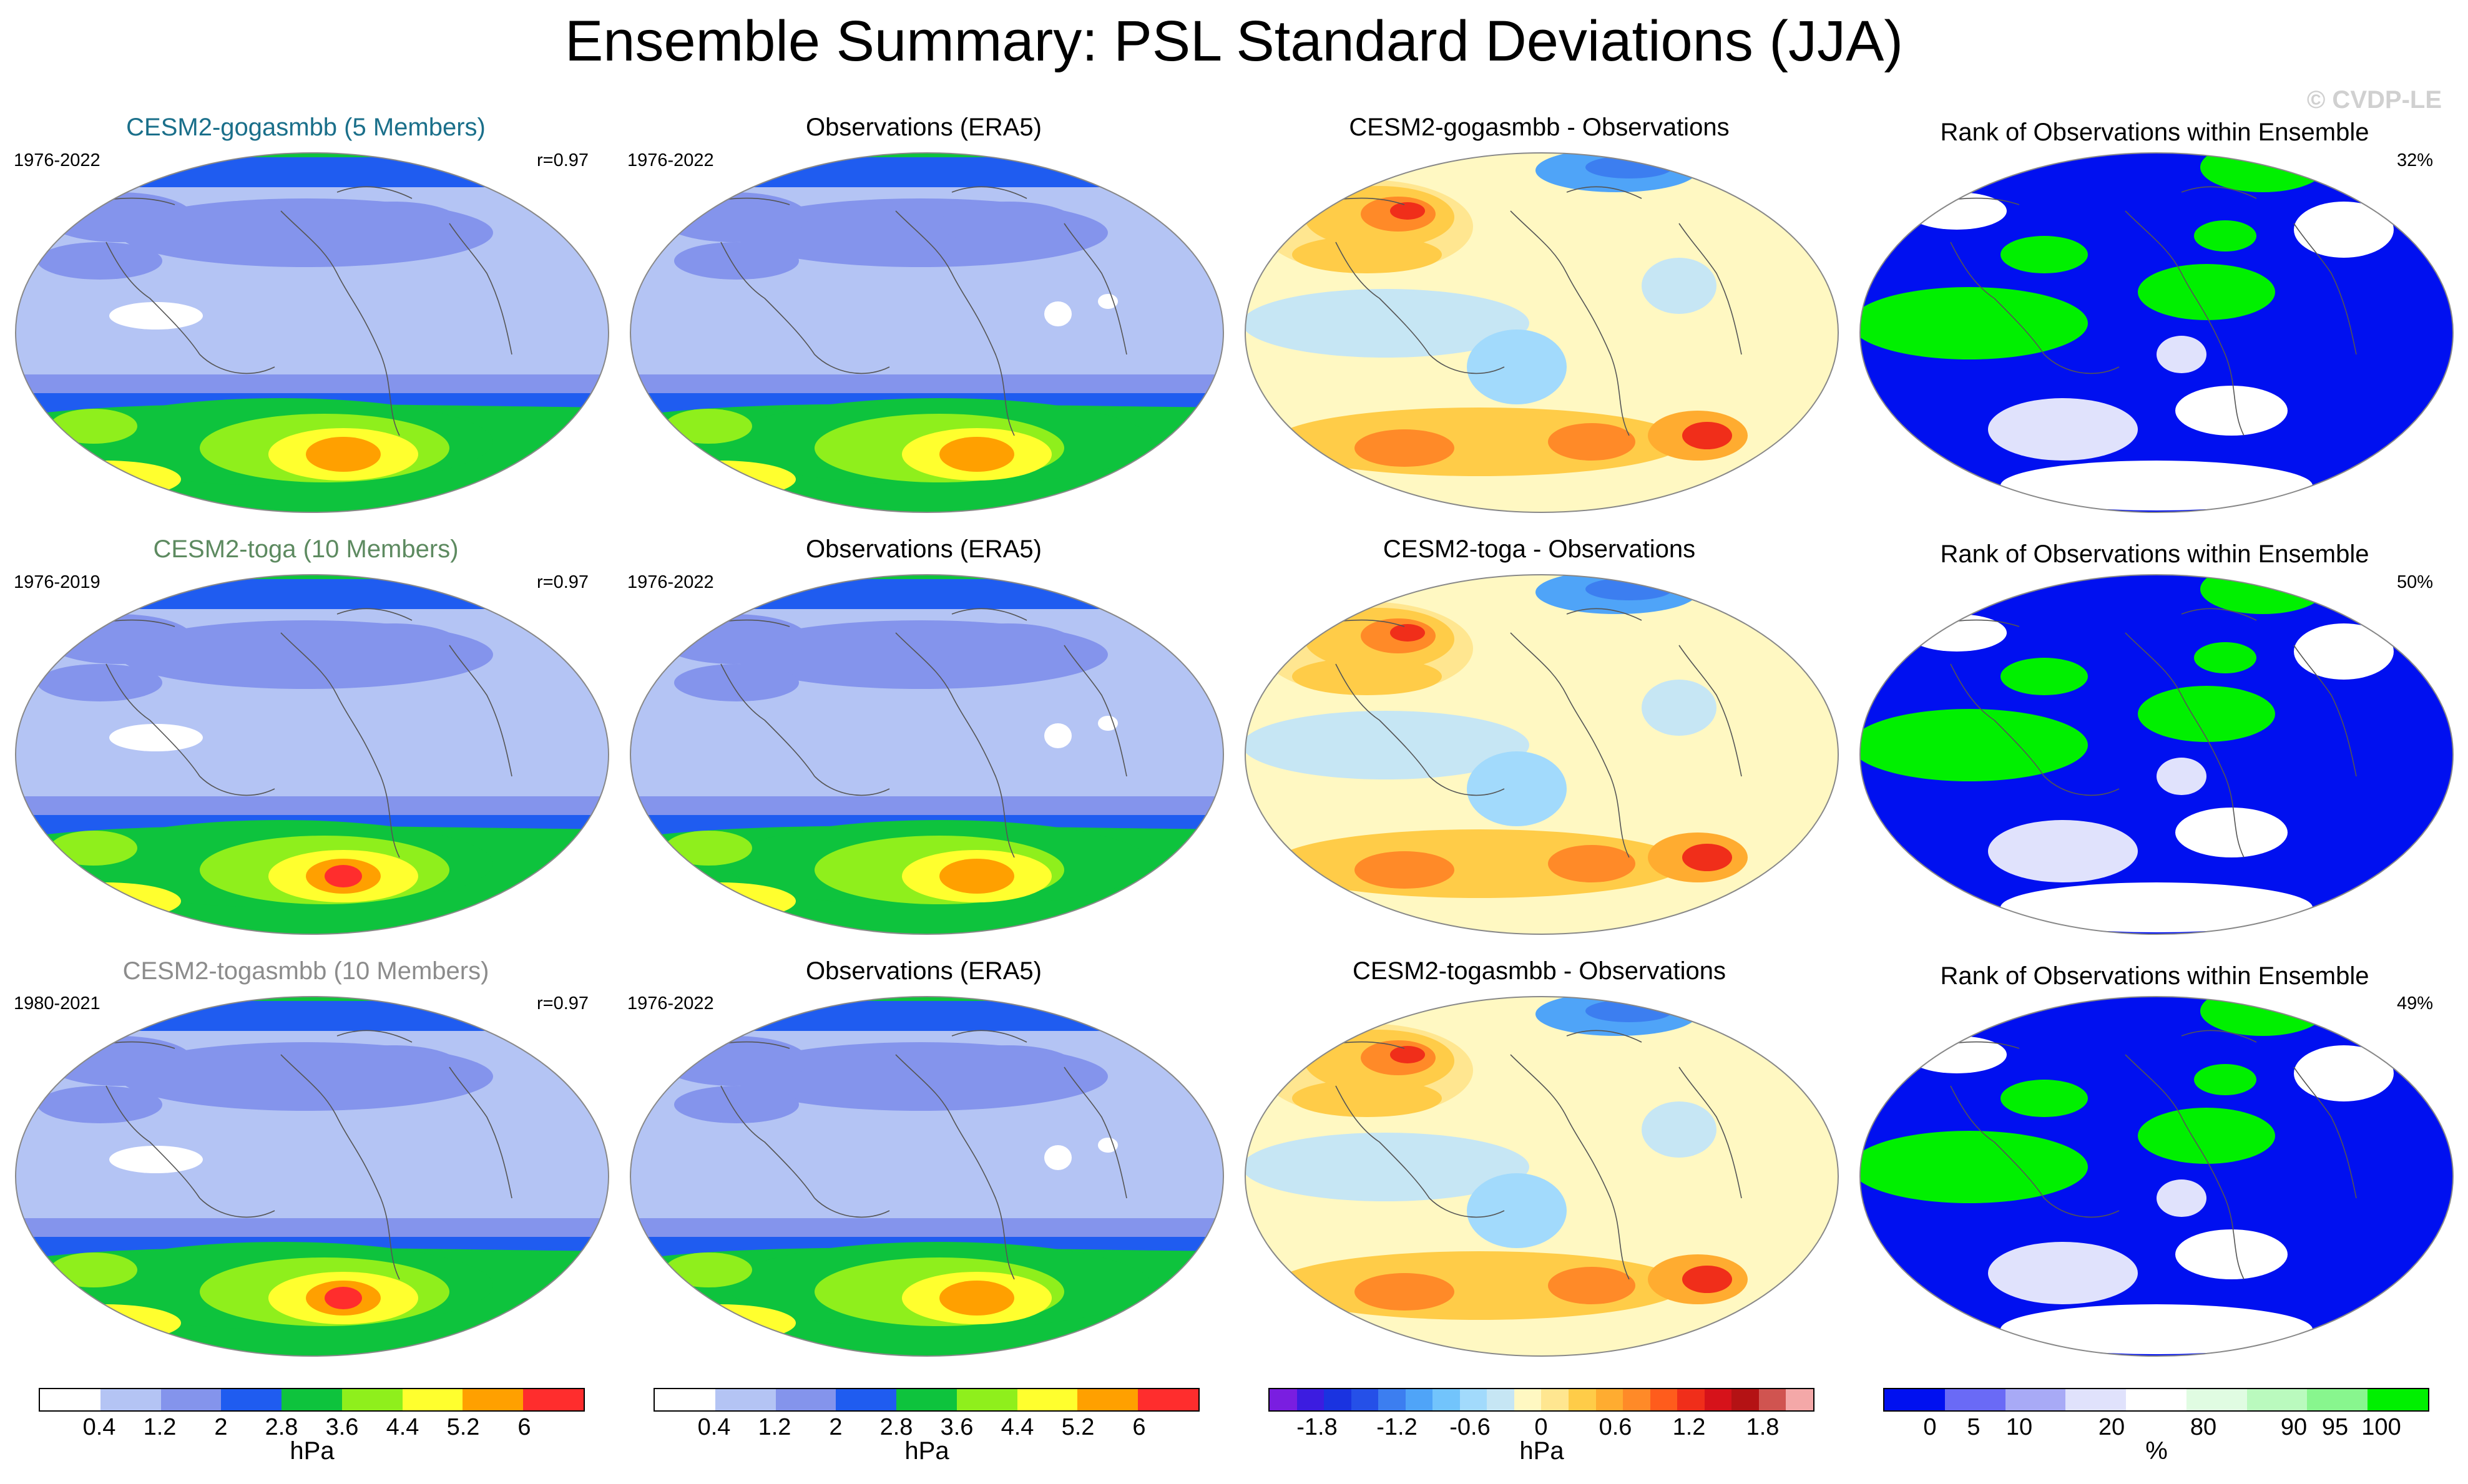 Image resolution: width=2468 pixels, height=1484 pixels. I want to click on colorbar-tick: 20, so click(2111, 1427).